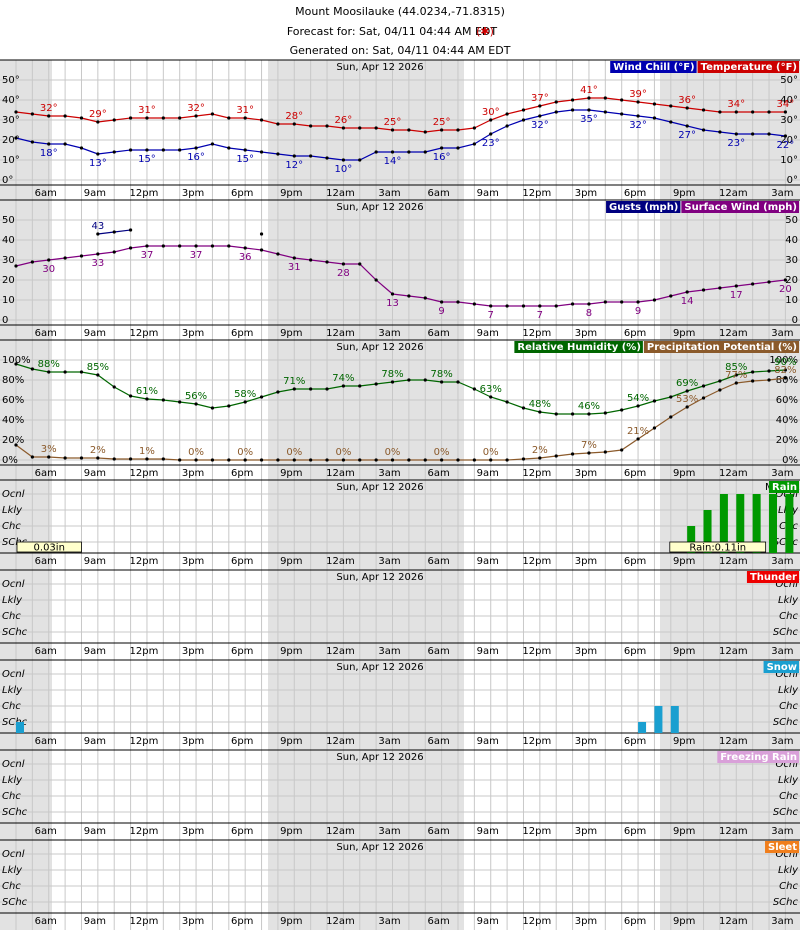  Describe the element at coordinates (740, 207) in the screenshot. I see `legend-label: Surface Wind (mph)` at that location.